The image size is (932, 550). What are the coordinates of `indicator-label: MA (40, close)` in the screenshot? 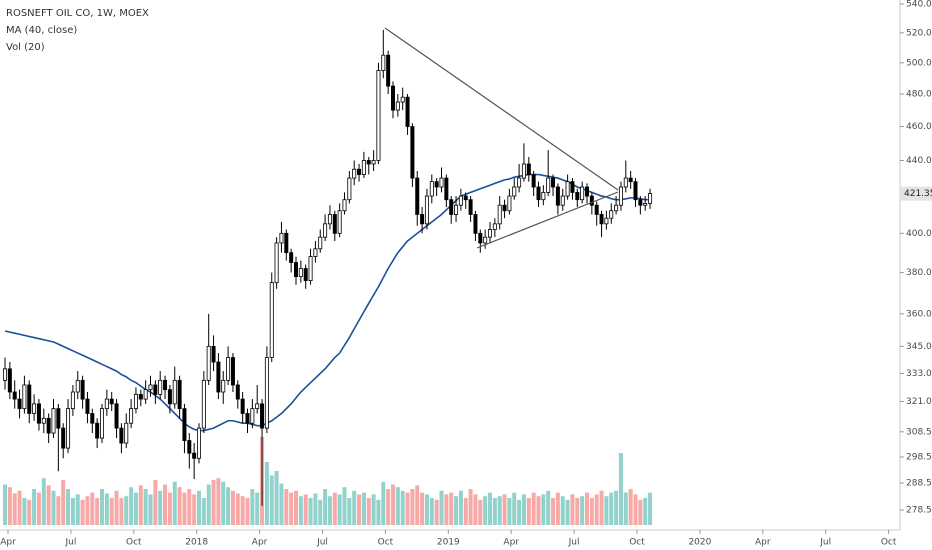 It's located at (41, 30).